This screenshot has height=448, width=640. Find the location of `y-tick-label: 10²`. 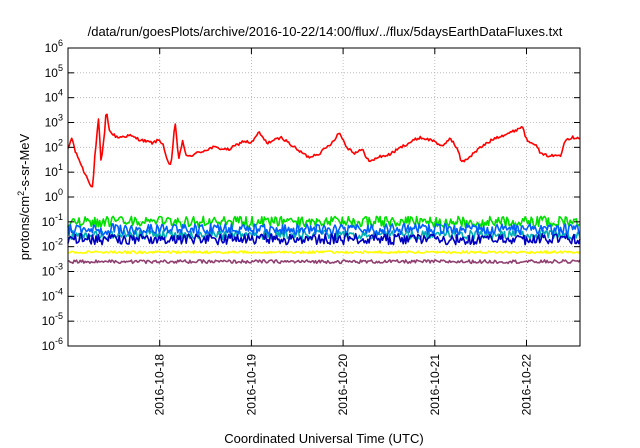

y-tick-label: 10² is located at coordinates (54, 145).